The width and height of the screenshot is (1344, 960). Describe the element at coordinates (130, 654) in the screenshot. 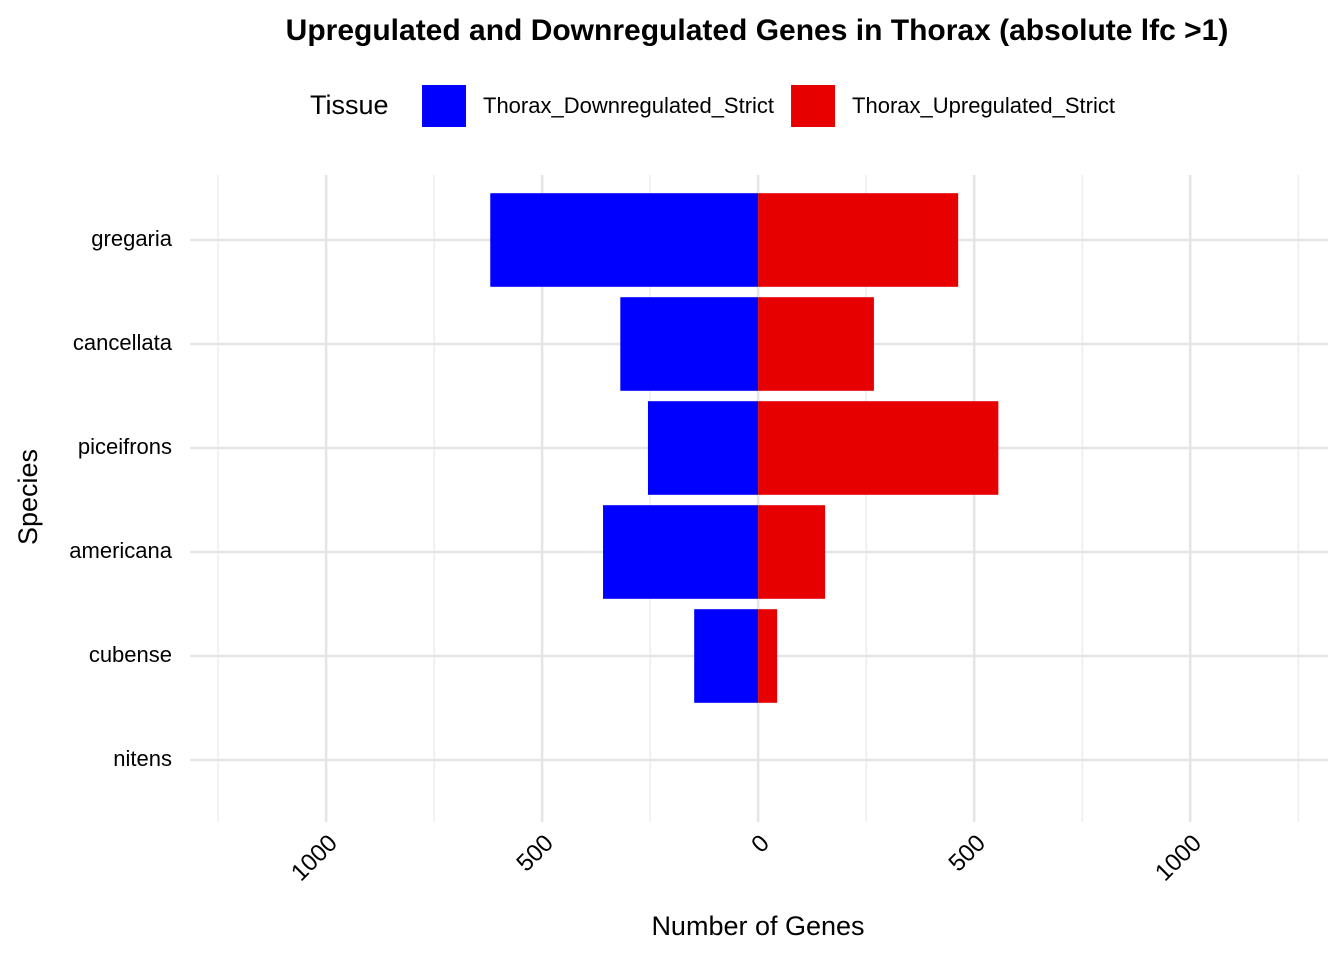

I see `y-tick-label: cubense` at that location.